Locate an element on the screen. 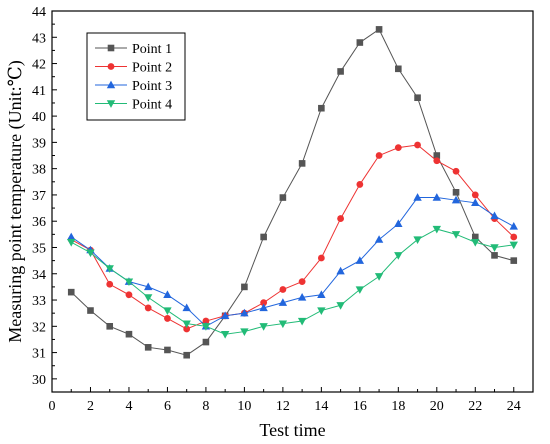 This screenshot has height=444, width=550. x-axis-title: Test time is located at coordinates (292, 430).